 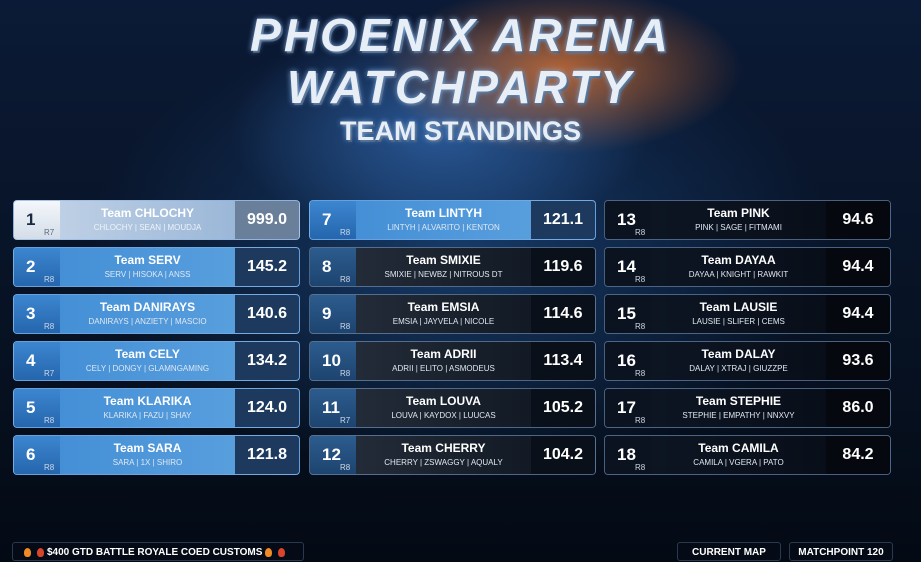 What do you see at coordinates (443, 455) in the screenshot?
I see `team-info: Team CHERRY CHERRY | ZSWAGGY | AQUALY` at bounding box center [443, 455].